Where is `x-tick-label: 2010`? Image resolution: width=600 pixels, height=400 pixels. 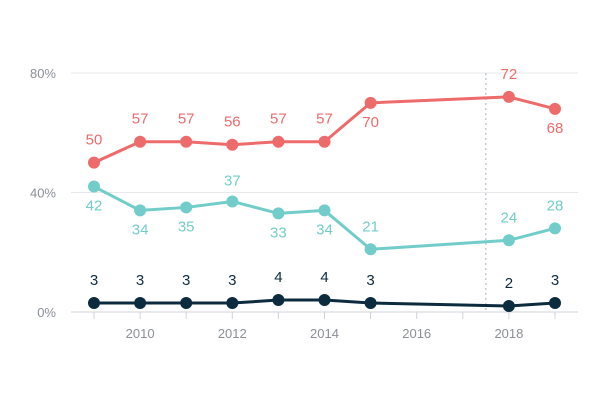 x-tick-label: 2010 is located at coordinates (140, 333).